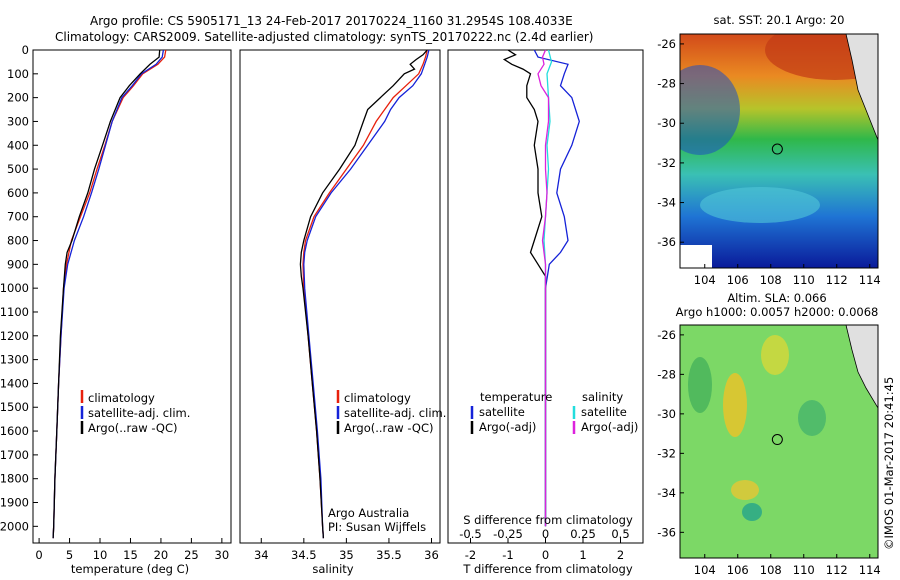 The height and width of the screenshot is (580, 900). What do you see at coordinates (696, 256) in the screenshot?
I see `sst-missing-data` at bounding box center [696, 256].